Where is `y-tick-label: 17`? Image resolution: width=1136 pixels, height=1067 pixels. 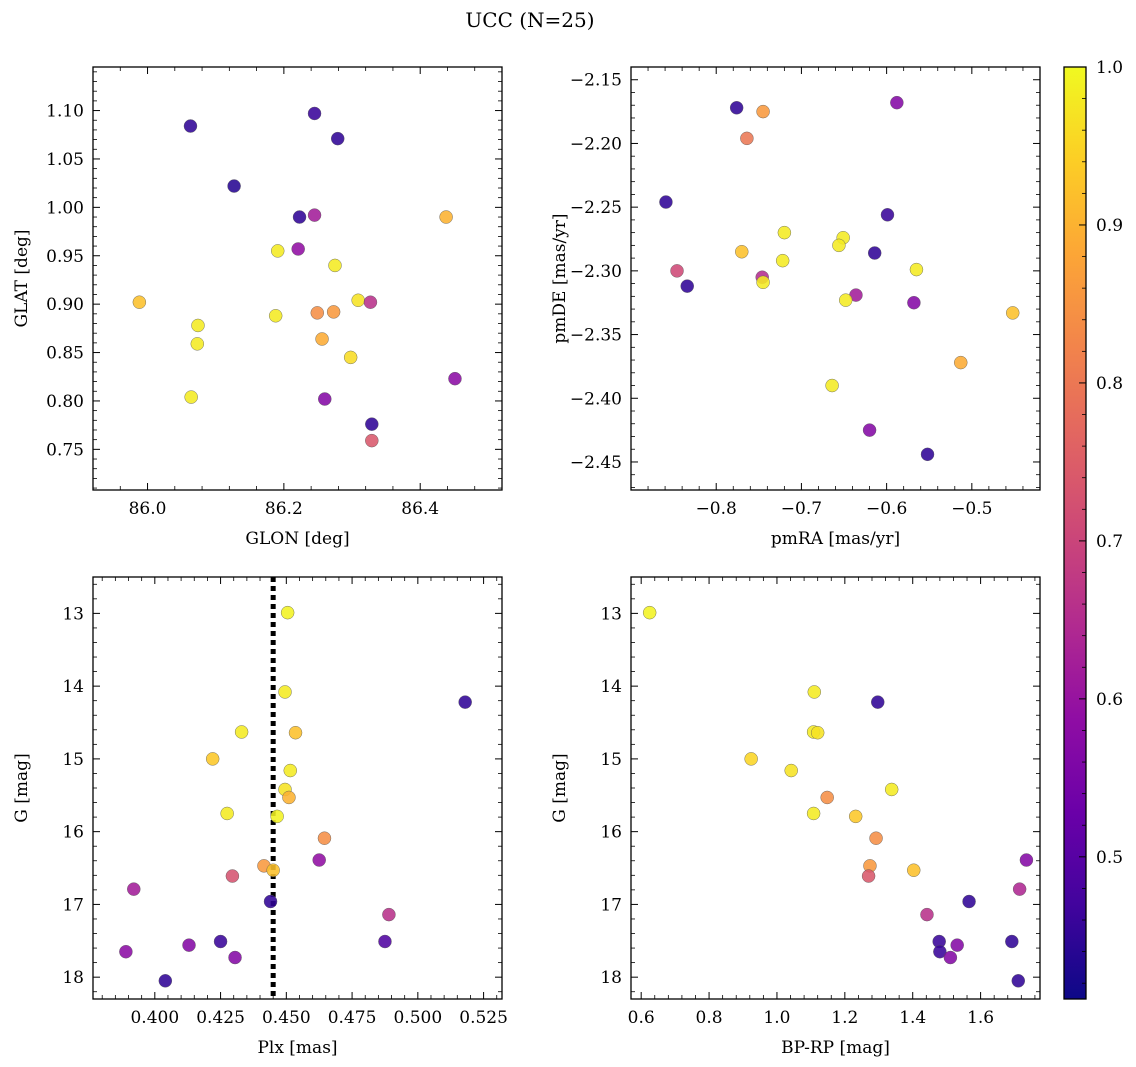 y-tick-label: 17 is located at coordinates (611, 905).